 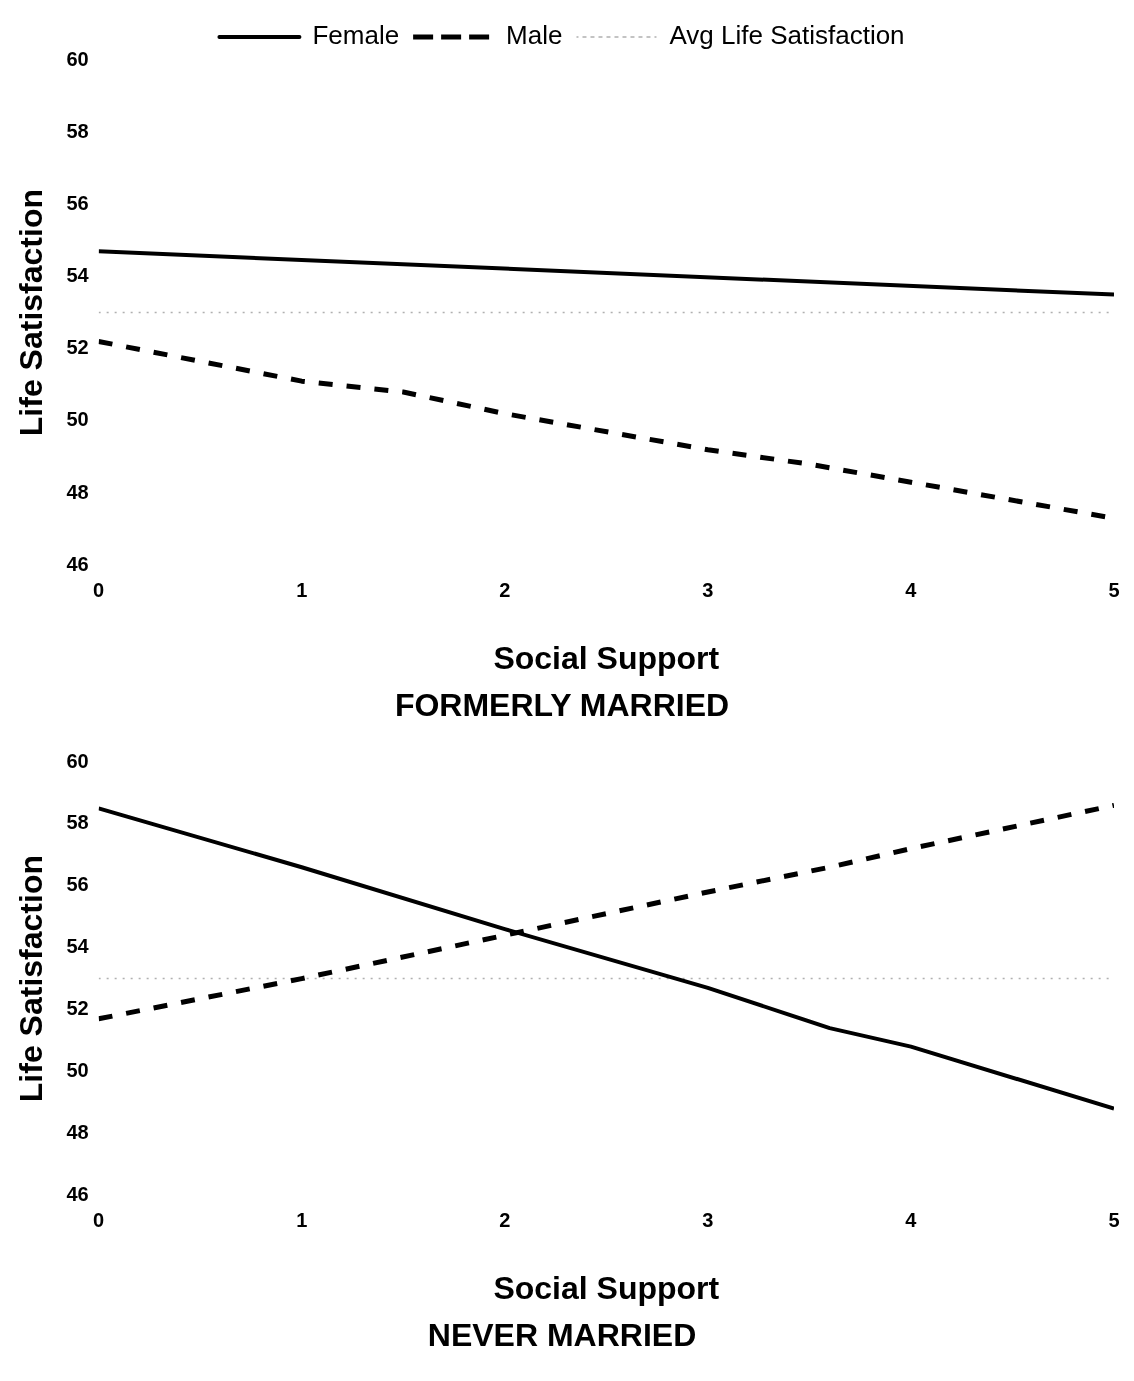 What do you see at coordinates (562, 704) in the screenshot?
I see `text: FORMERLY MARRIED` at bounding box center [562, 704].